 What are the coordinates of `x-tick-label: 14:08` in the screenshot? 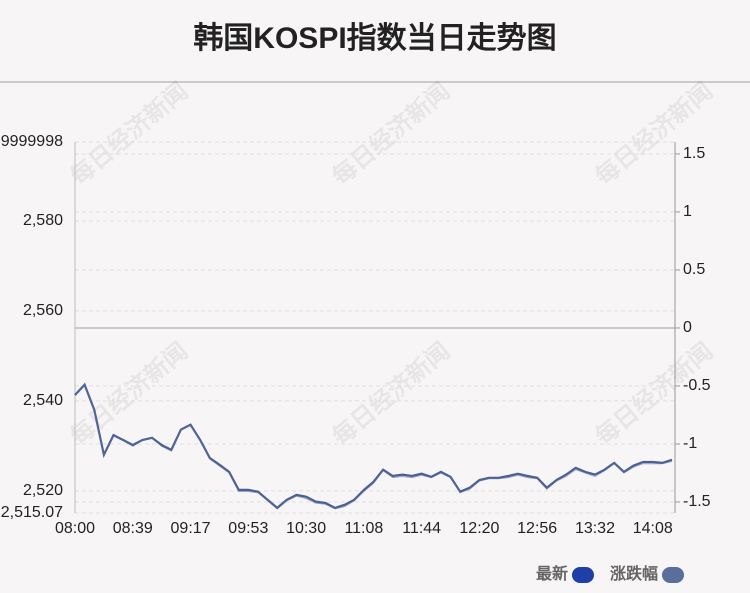 It's located at (653, 528).